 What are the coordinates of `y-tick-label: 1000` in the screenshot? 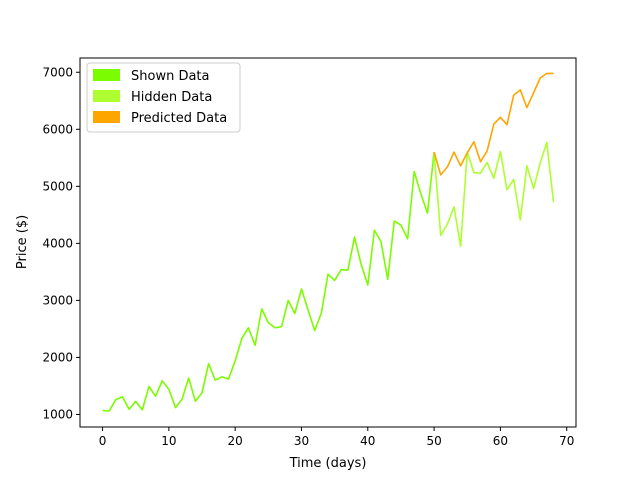 It's located at (57, 414).